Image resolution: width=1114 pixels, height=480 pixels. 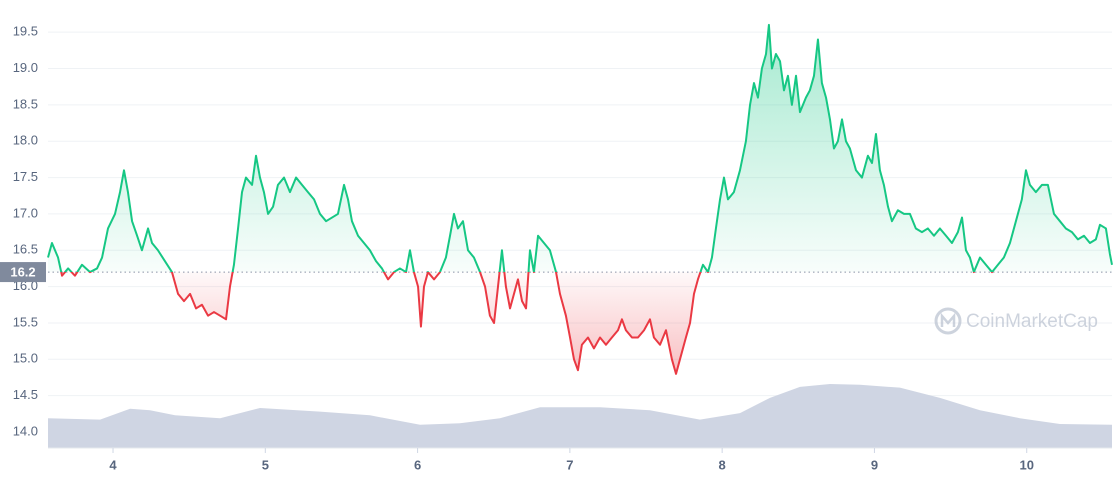 What do you see at coordinates (25, 358) in the screenshot?
I see `y-tick-label: 15.0` at bounding box center [25, 358].